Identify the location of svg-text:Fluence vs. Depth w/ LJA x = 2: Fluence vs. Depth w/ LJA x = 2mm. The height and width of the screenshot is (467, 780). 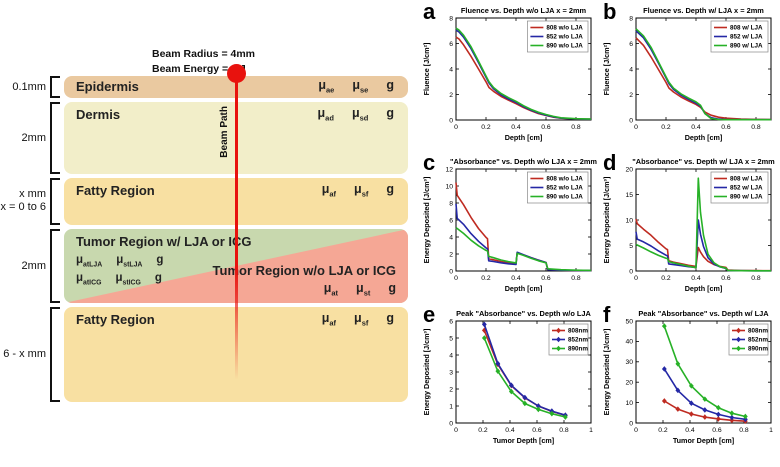
(703, 10).